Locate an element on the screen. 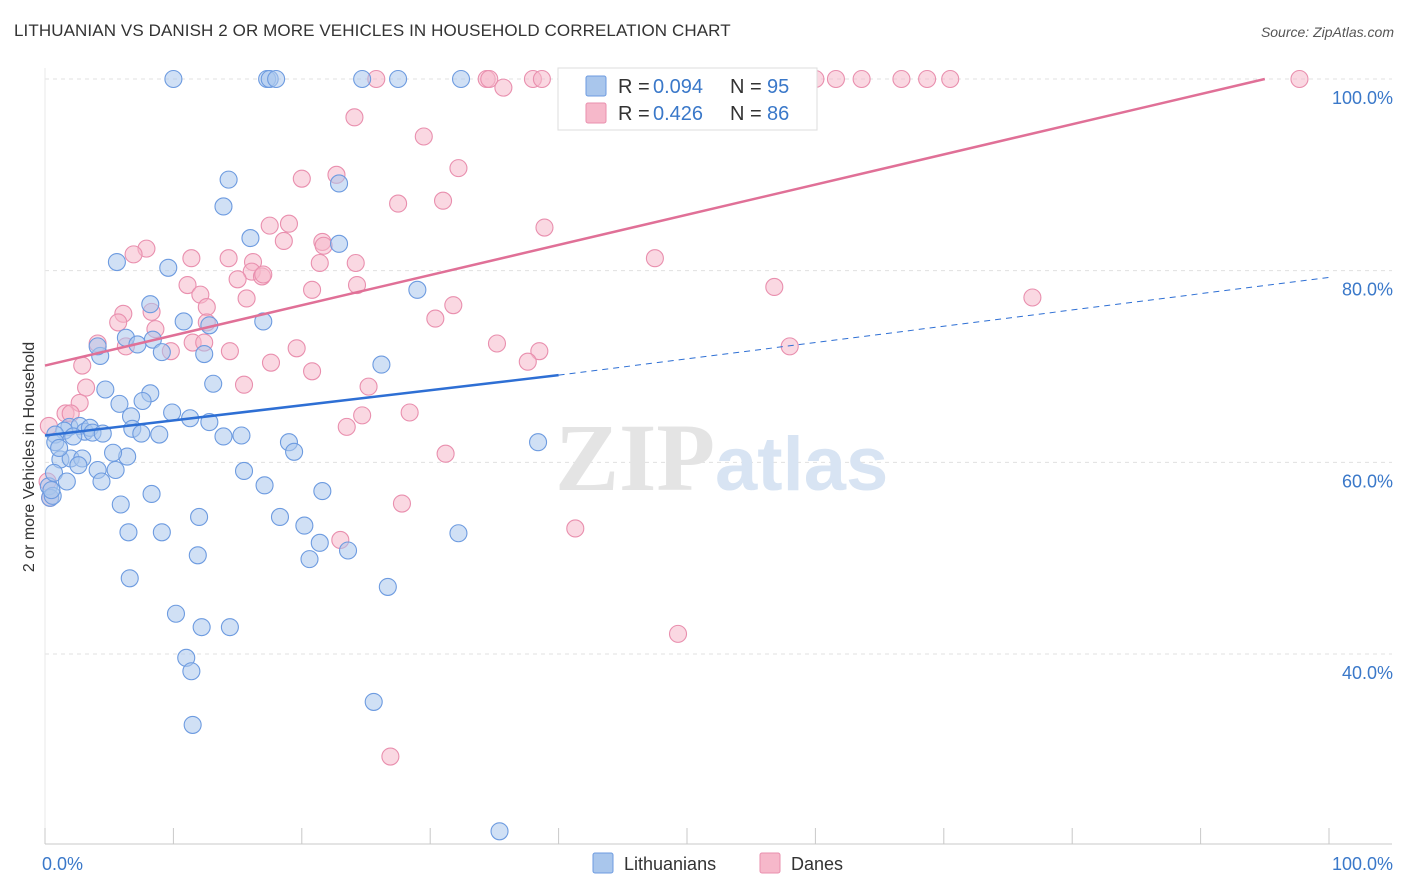 Image resolution: width=1406 pixels, height=892 pixels. source-label: Source: ZipAtlas.com is located at coordinates (1327, 32).